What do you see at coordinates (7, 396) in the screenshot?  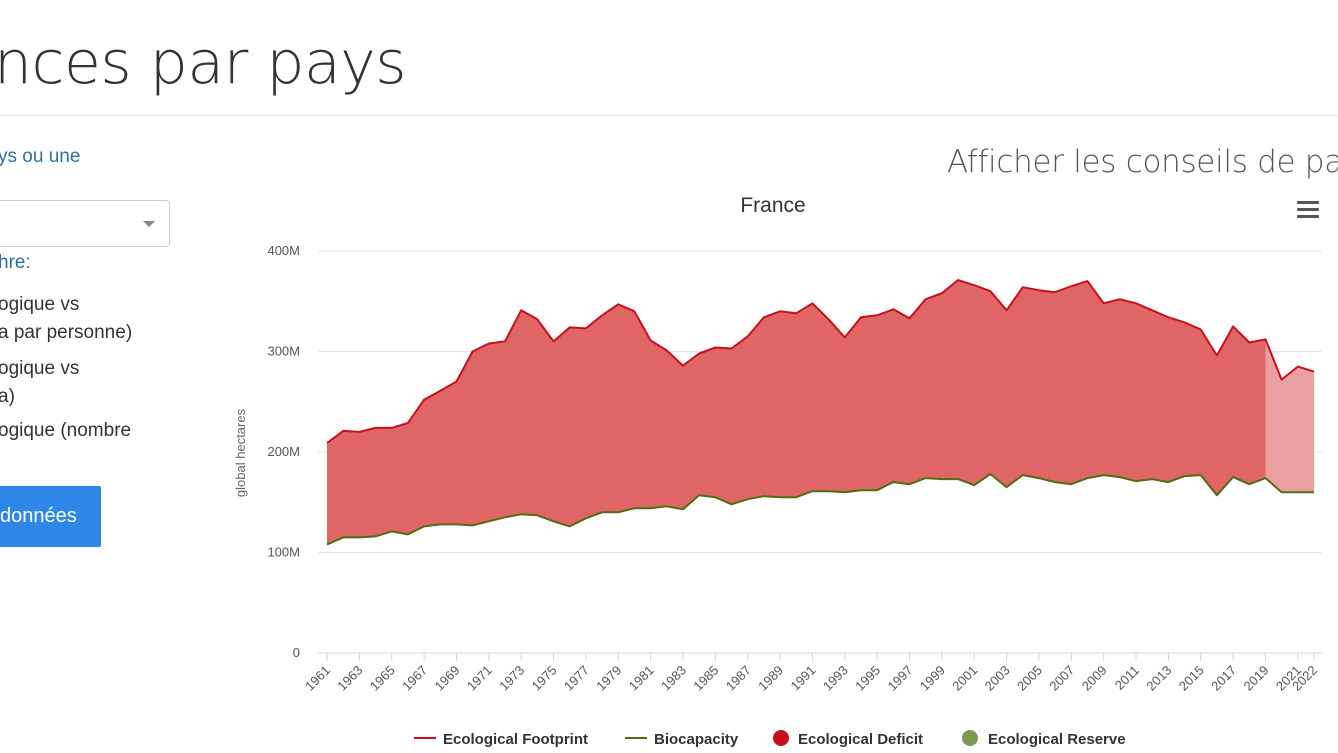 I see `option-label: a)` at bounding box center [7, 396].